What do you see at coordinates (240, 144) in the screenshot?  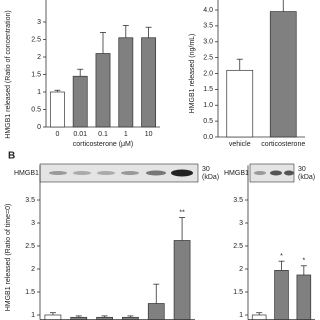 I see `x-tick-label: vehicle` at bounding box center [240, 144].